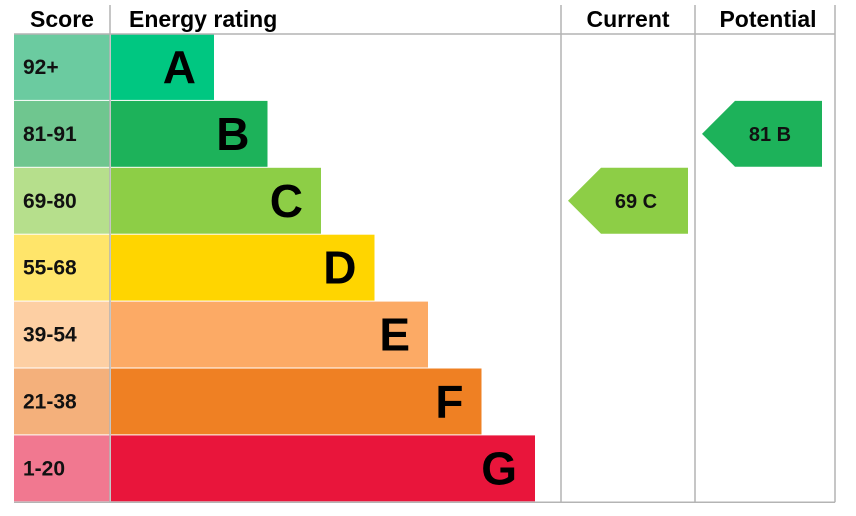 This screenshot has width=856, height=516. What do you see at coordinates (62, 67) in the screenshot?
I see `score-cell-a` at bounding box center [62, 67].